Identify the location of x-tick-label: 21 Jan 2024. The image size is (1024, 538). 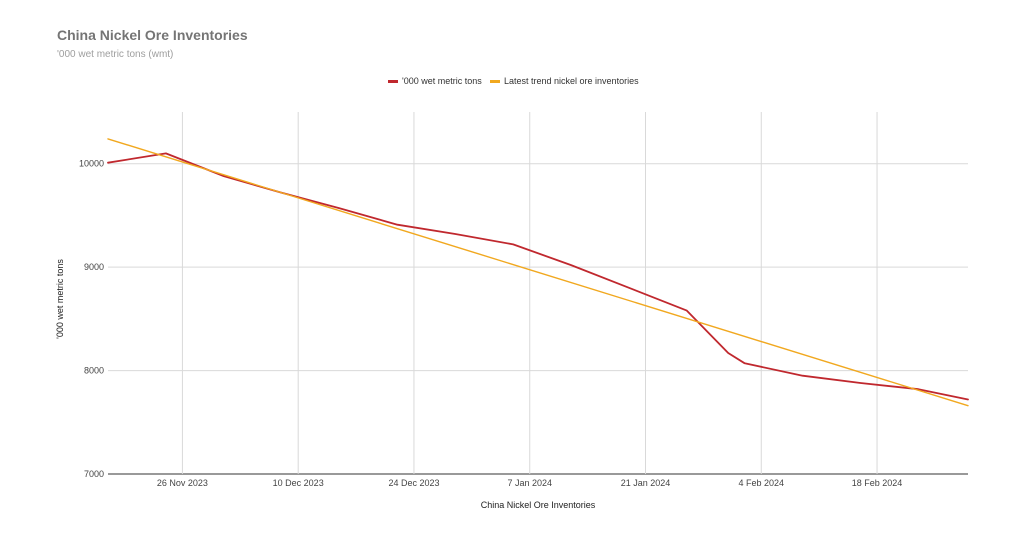
(646, 483).